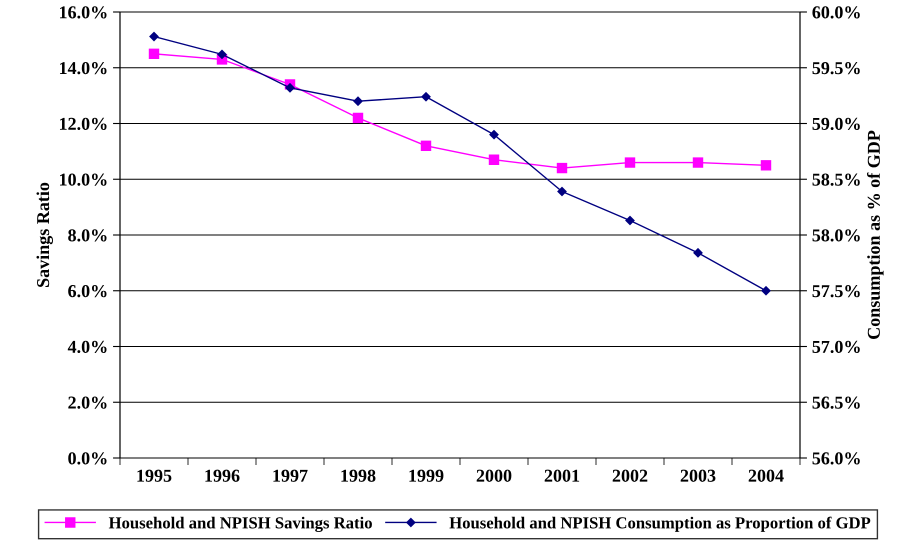 The height and width of the screenshot is (542, 916). Describe the element at coordinates (87, 291) in the screenshot. I see `y-tick-label: 6.0%` at that location.